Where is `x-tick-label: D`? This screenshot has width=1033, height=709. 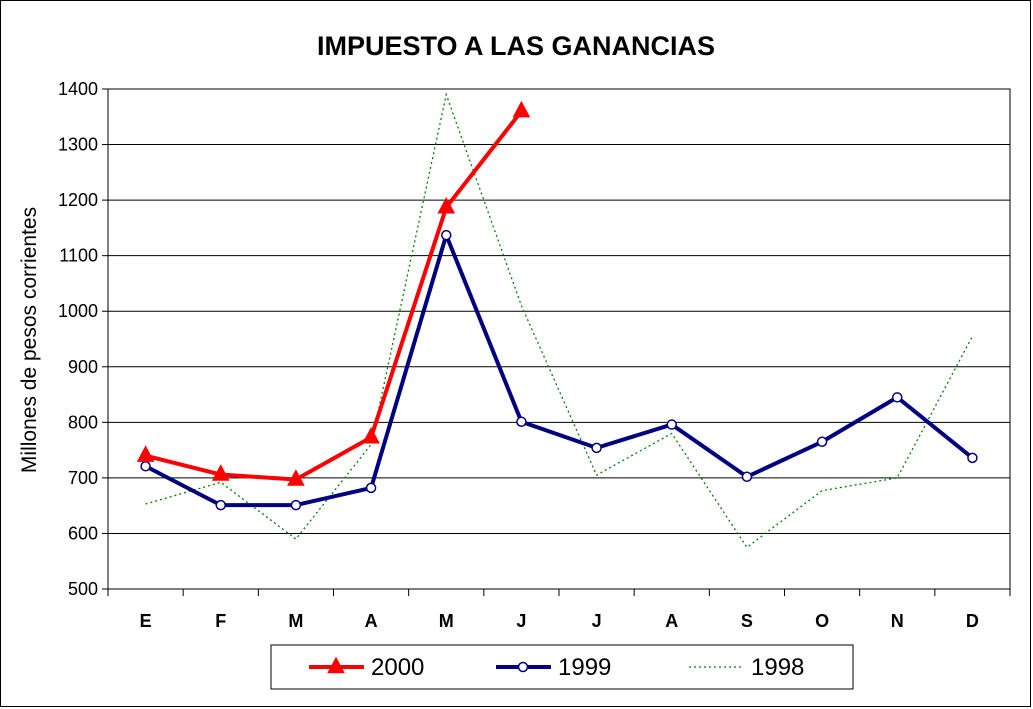 x-tick-label: D is located at coordinates (972, 621).